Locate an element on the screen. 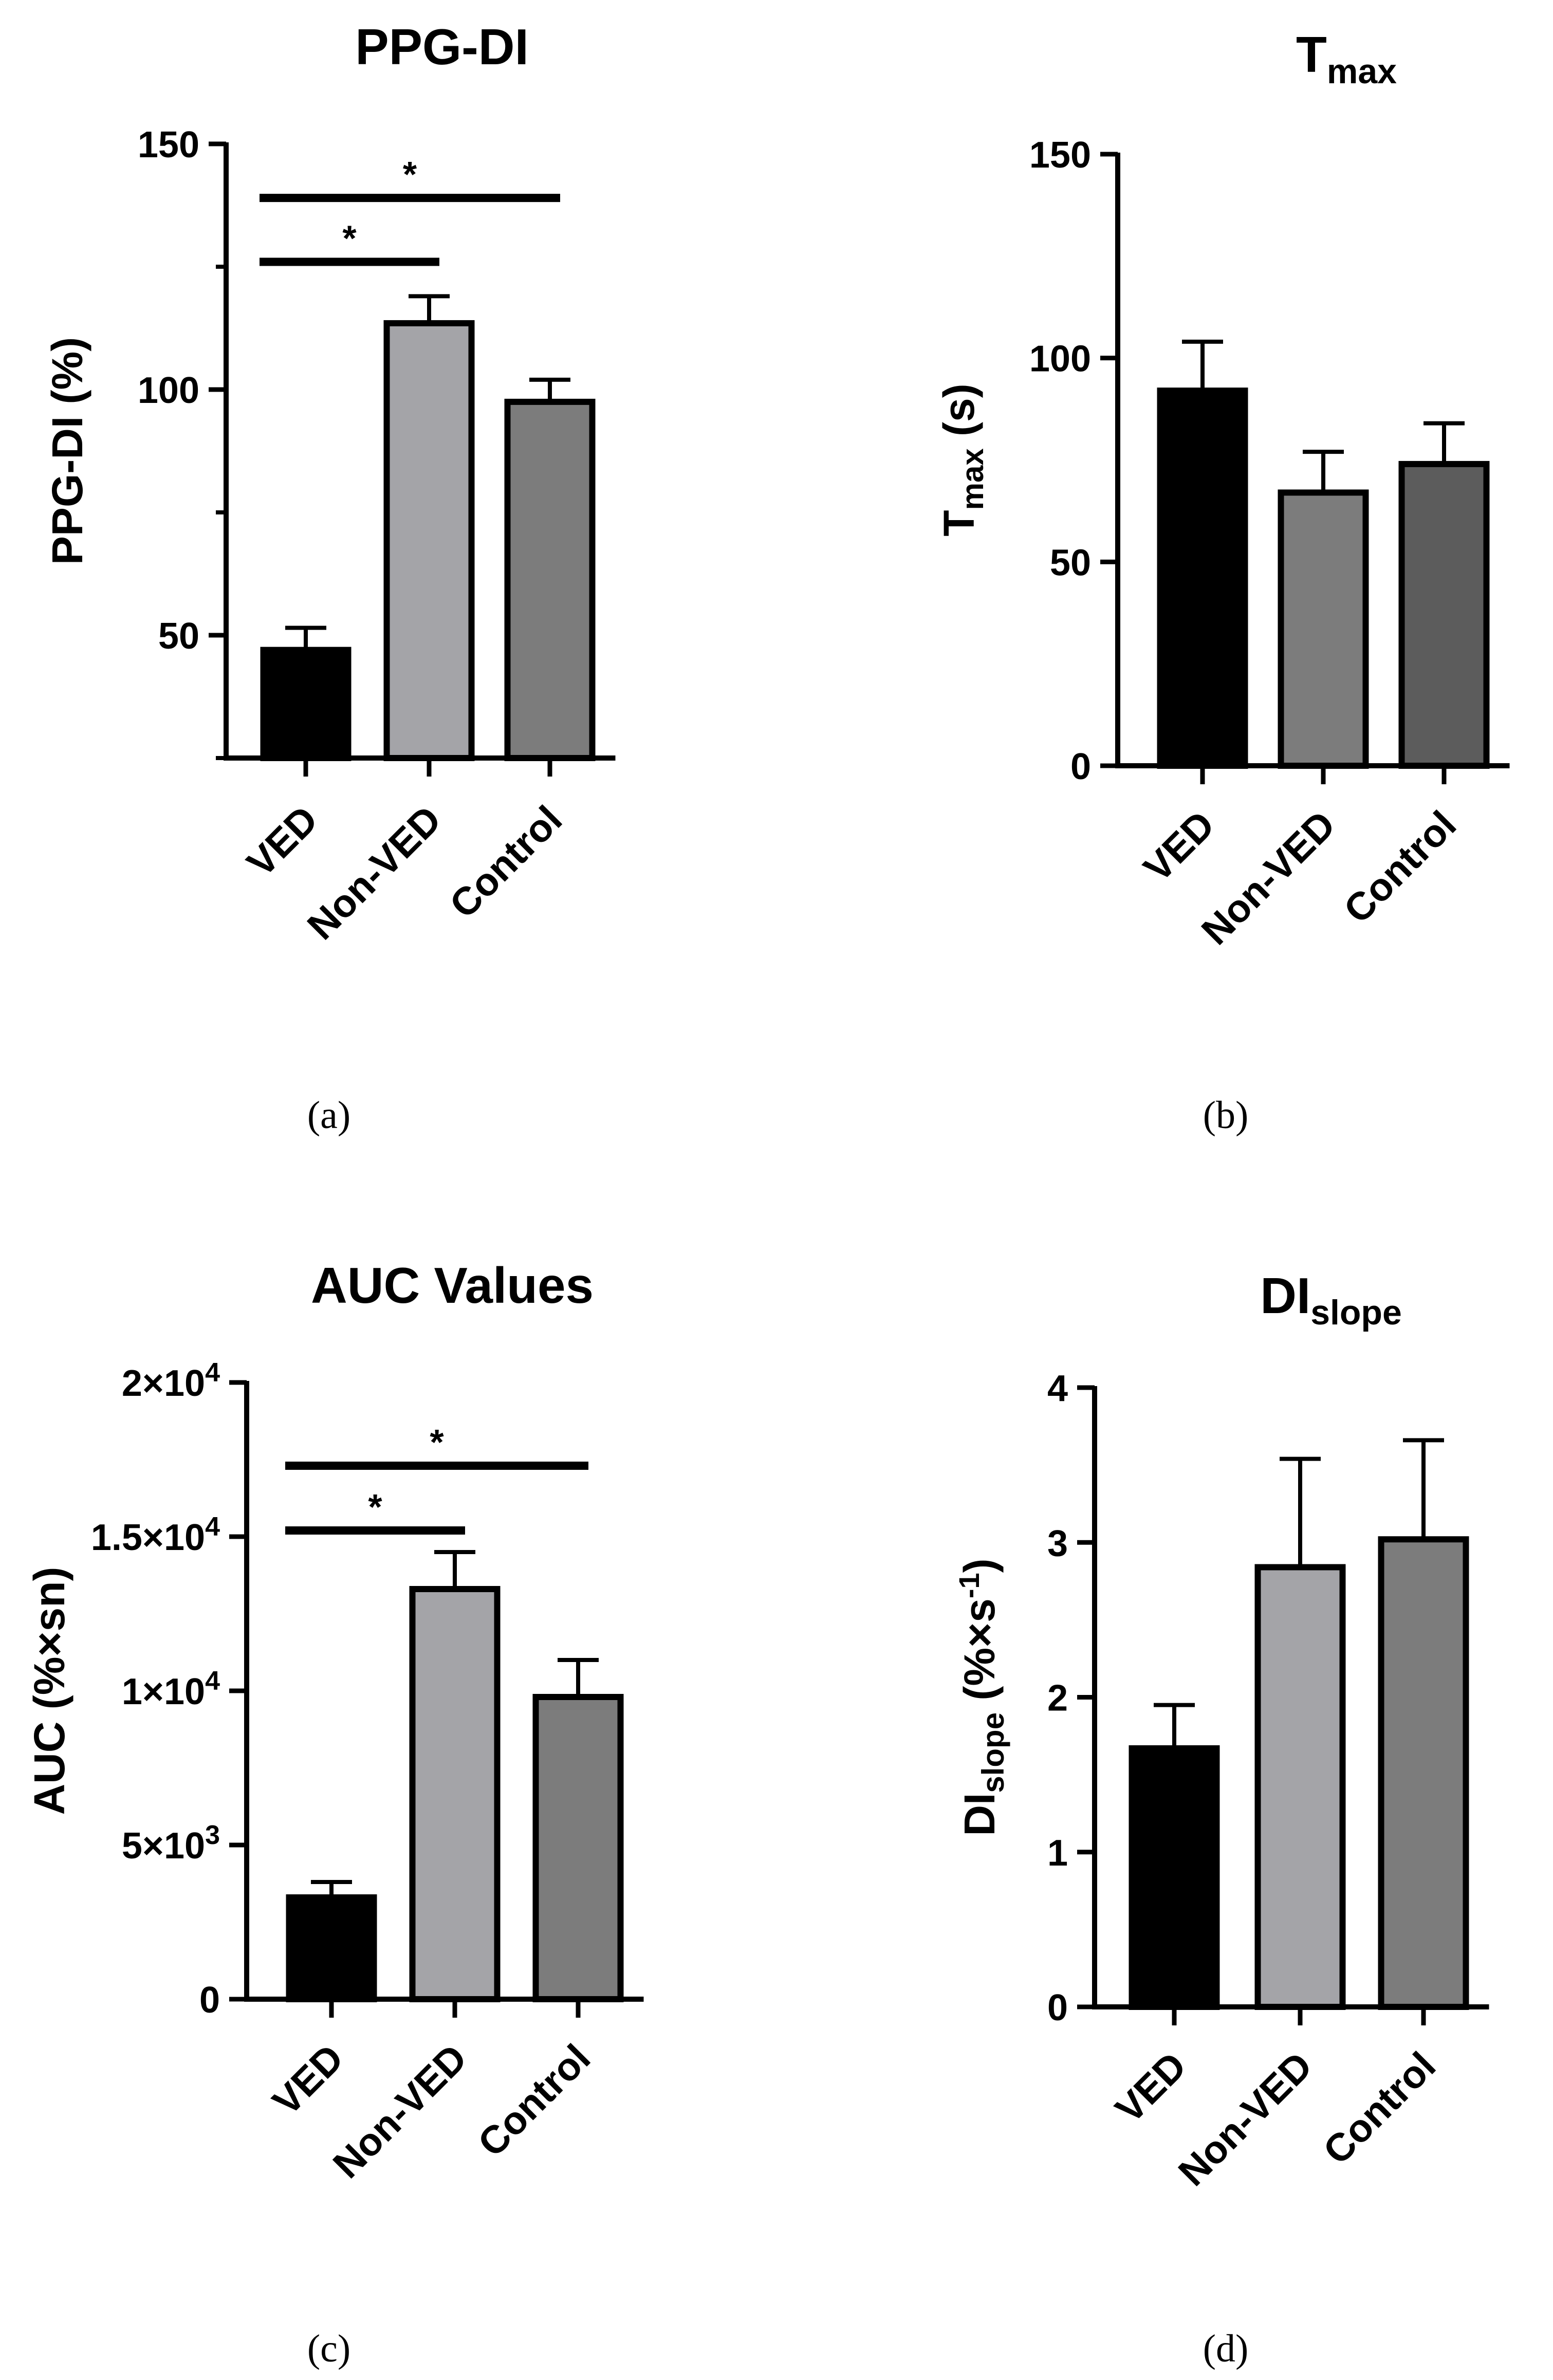 This screenshot has height=2380, width=1553. chart-title-subscript: max is located at coordinates (1362, 71).